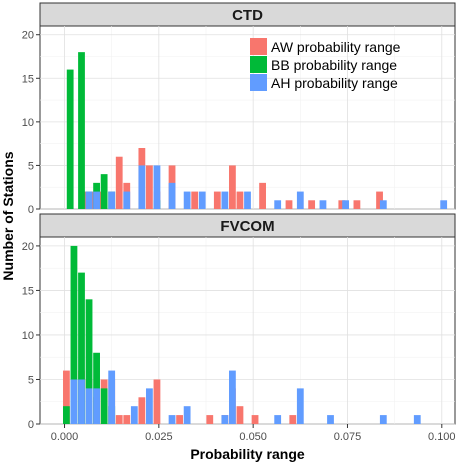 The image size is (461, 466). What do you see at coordinates (247, 15) in the screenshot?
I see `panel-ctd-title: CTD` at bounding box center [247, 15].